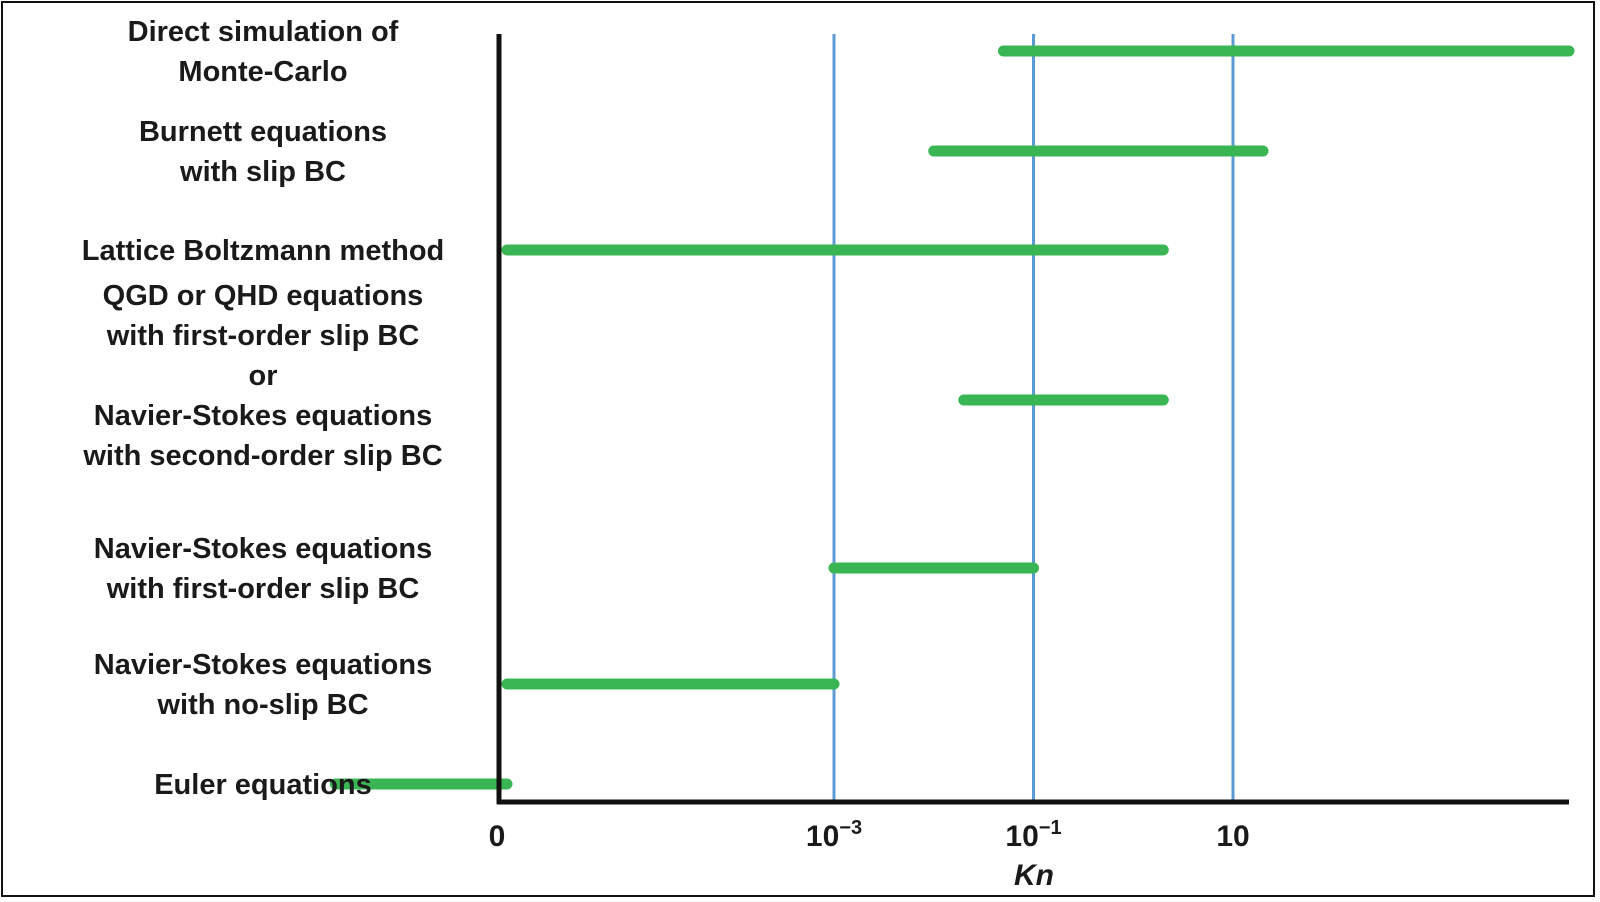  What do you see at coordinates (1232, 836) in the screenshot?
I see `tick-label-3: 10` at bounding box center [1232, 836].